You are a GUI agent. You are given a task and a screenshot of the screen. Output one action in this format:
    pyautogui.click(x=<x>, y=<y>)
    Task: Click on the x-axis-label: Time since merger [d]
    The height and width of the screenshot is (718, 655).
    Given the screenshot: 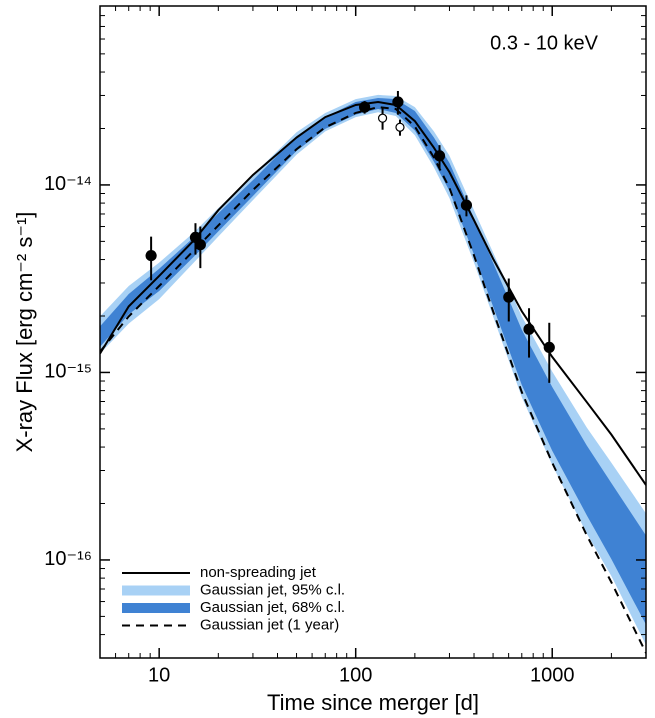 What is the action you would take?
    pyautogui.click(x=373, y=702)
    